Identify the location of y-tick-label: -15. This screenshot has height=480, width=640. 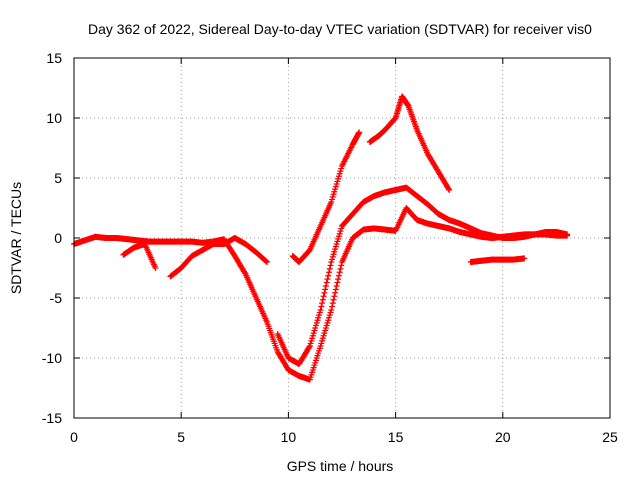
(52, 418).